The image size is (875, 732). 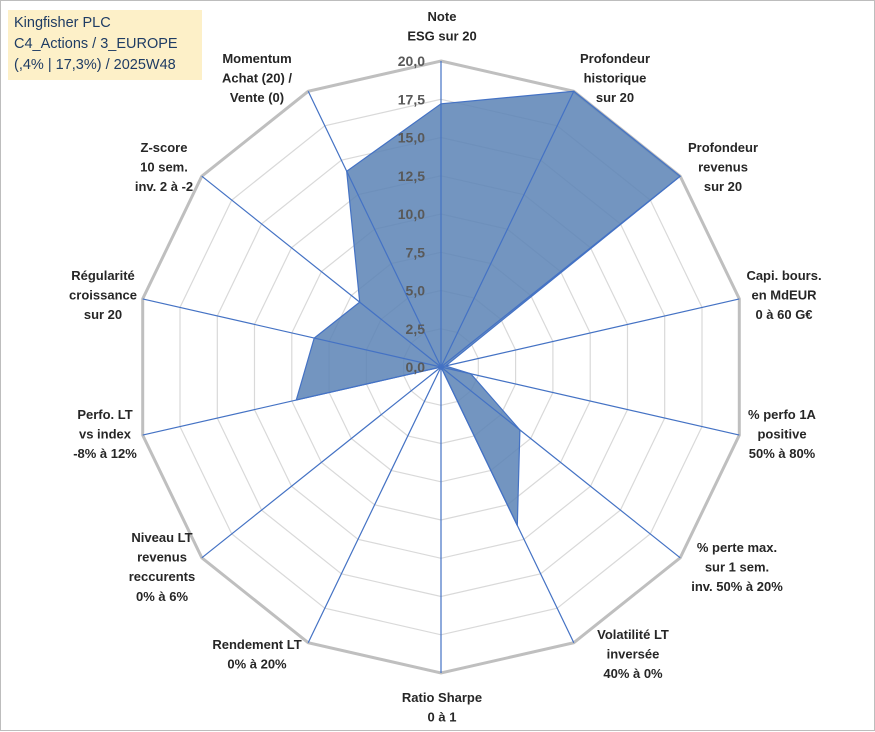 What do you see at coordinates (105, 453) in the screenshot?
I see `axis-label-line: -8% à 12%` at bounding box center [105, 453].